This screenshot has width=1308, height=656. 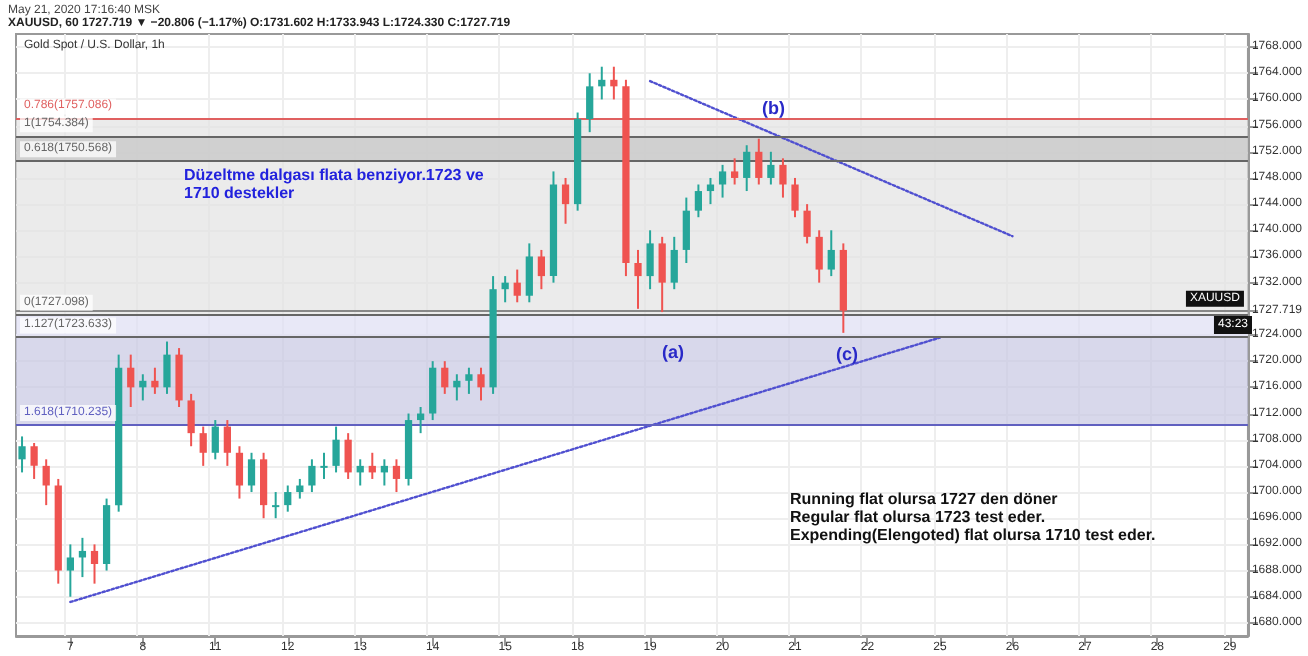 What do you see at coordinates (773, 108) in the screenshot?
I see `annotation: (b)` at bounding box center [773, 108].